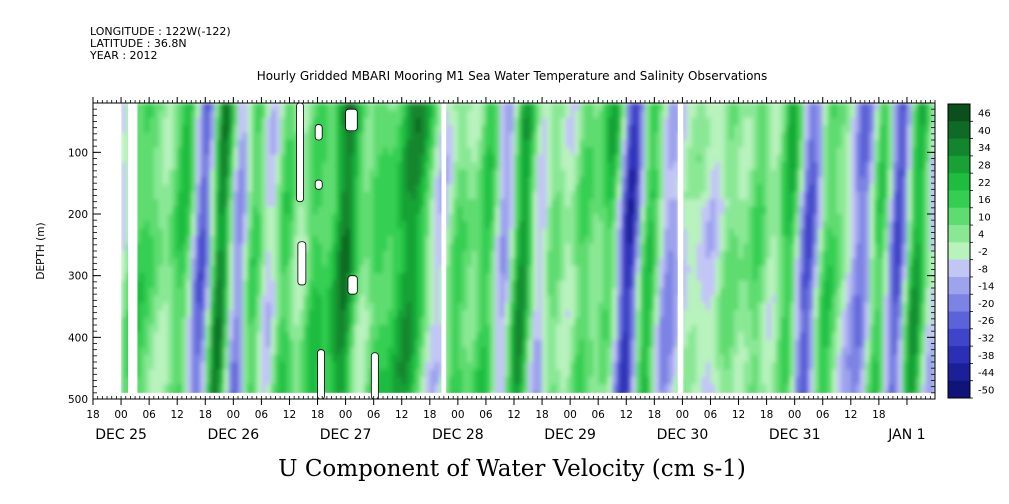 This screenshot has width=1009, height=504. Describe the element at coordinates (233, 435) in the screenshot. I see `x-date-label: DEC 26` at that location.